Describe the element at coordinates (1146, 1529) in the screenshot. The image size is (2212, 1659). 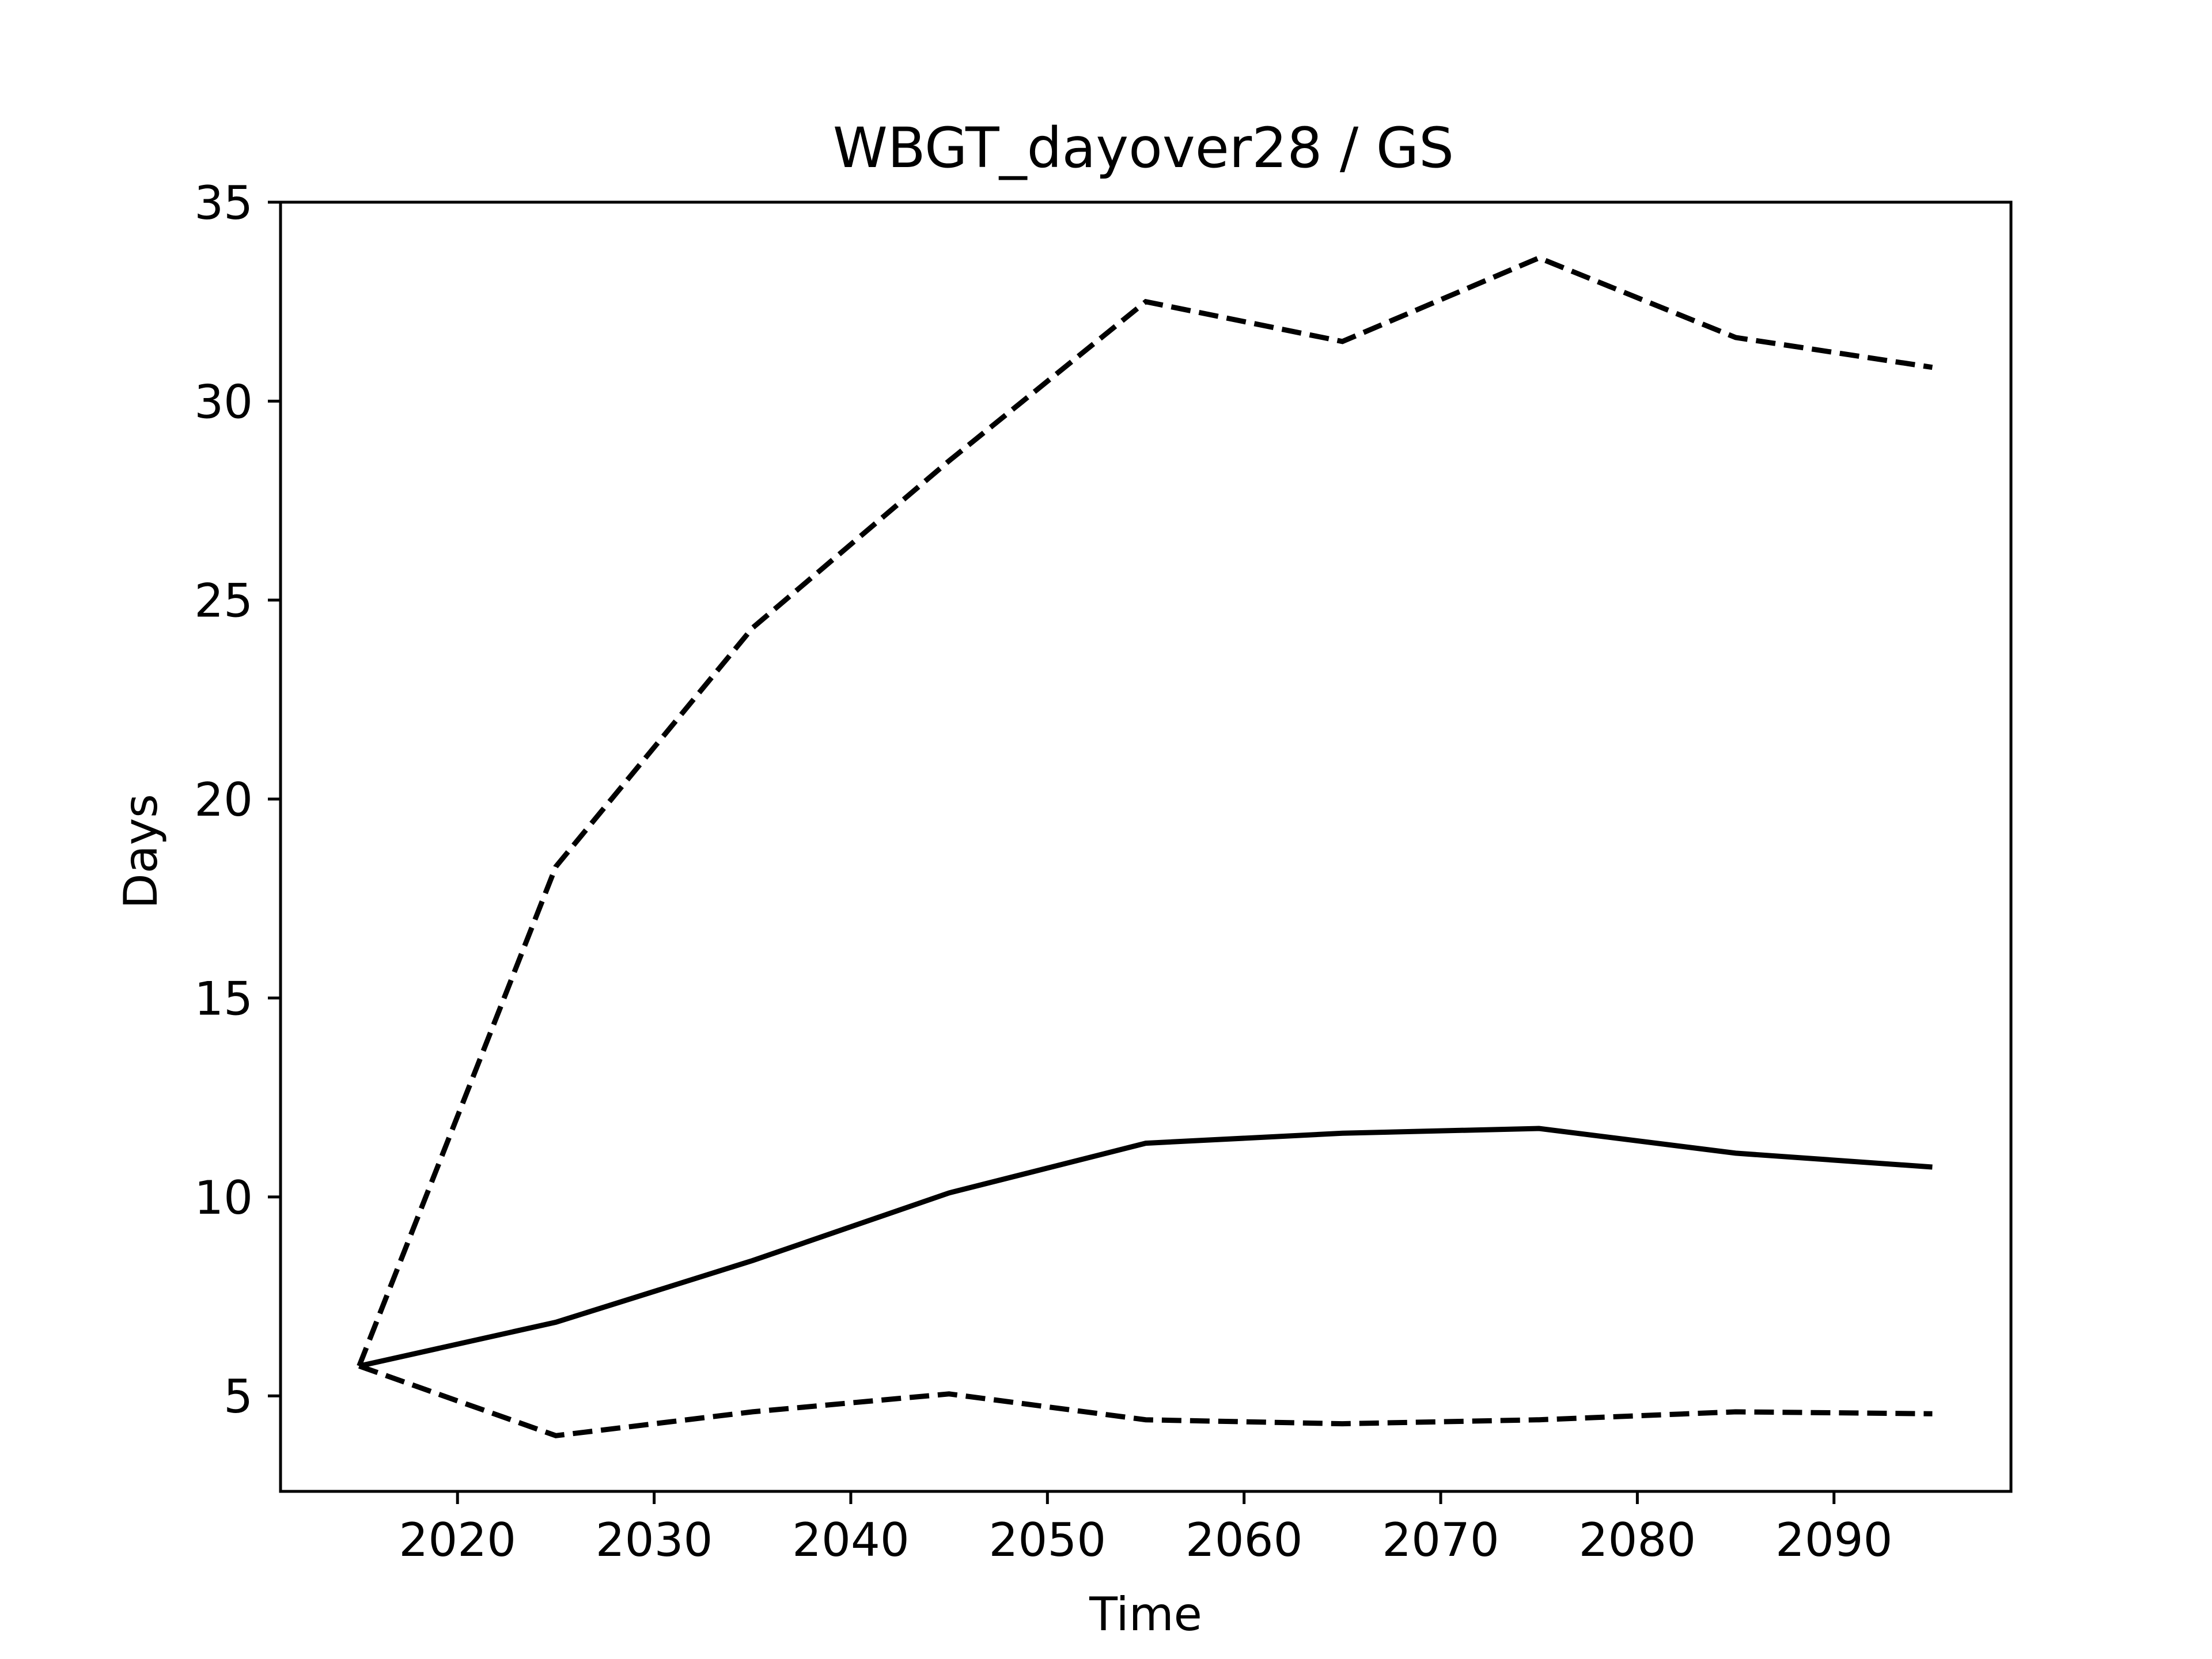
I see `x-axis: 2020 2030 2040 2050 2060 2070 2080 2090` at that location.